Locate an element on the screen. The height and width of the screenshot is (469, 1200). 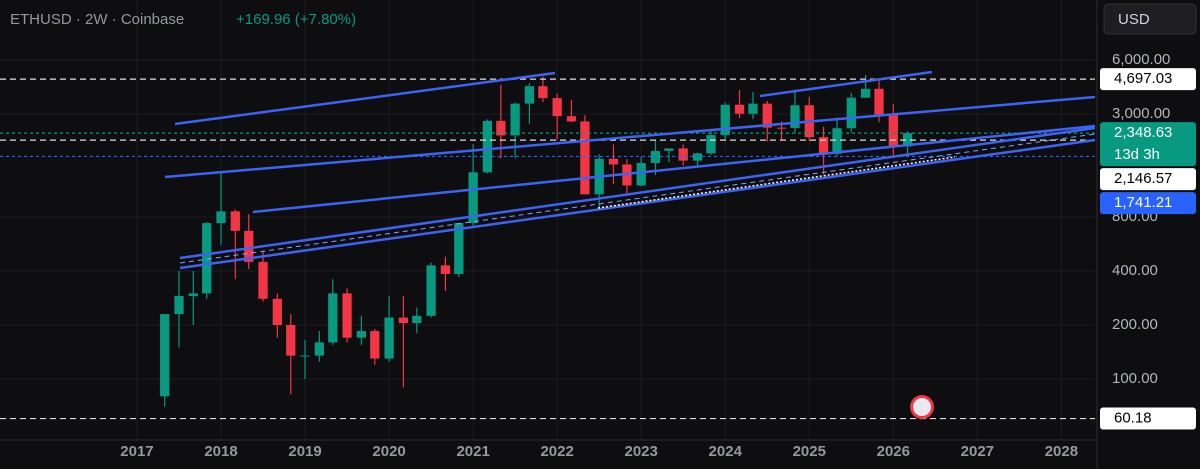
y-tick-label: 6,000.00 is located at coordinates (1141, 59).